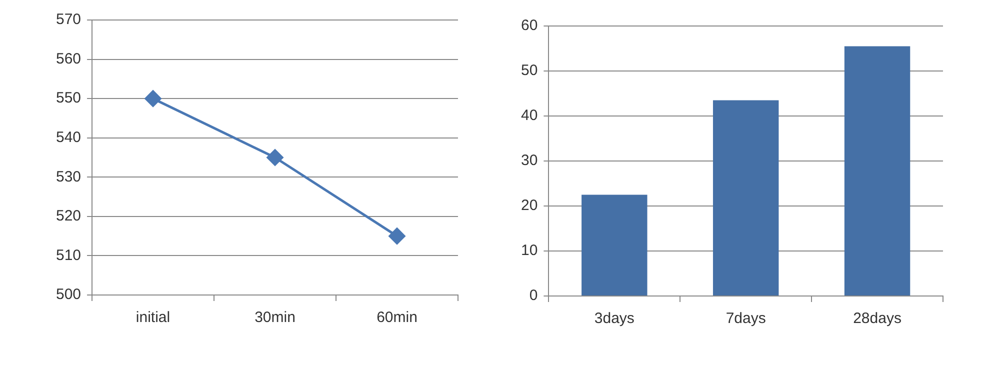  I want to click on y-tick-label: 560, so click(69, 59).